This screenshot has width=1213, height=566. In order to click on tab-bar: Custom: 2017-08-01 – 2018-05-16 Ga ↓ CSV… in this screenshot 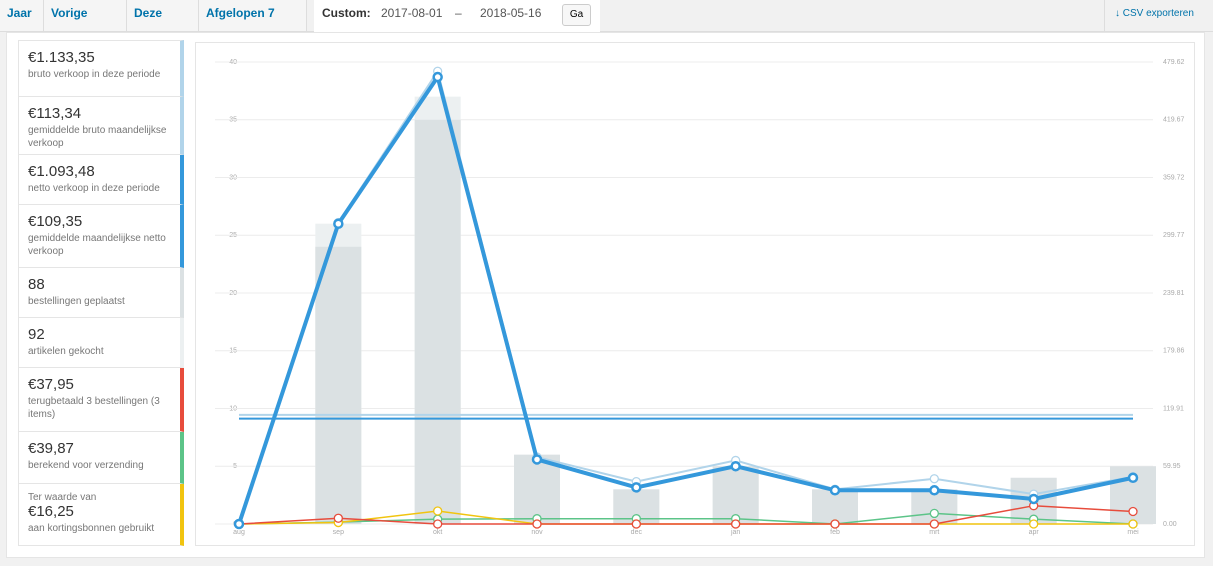, I will do `click(606, 23)`.